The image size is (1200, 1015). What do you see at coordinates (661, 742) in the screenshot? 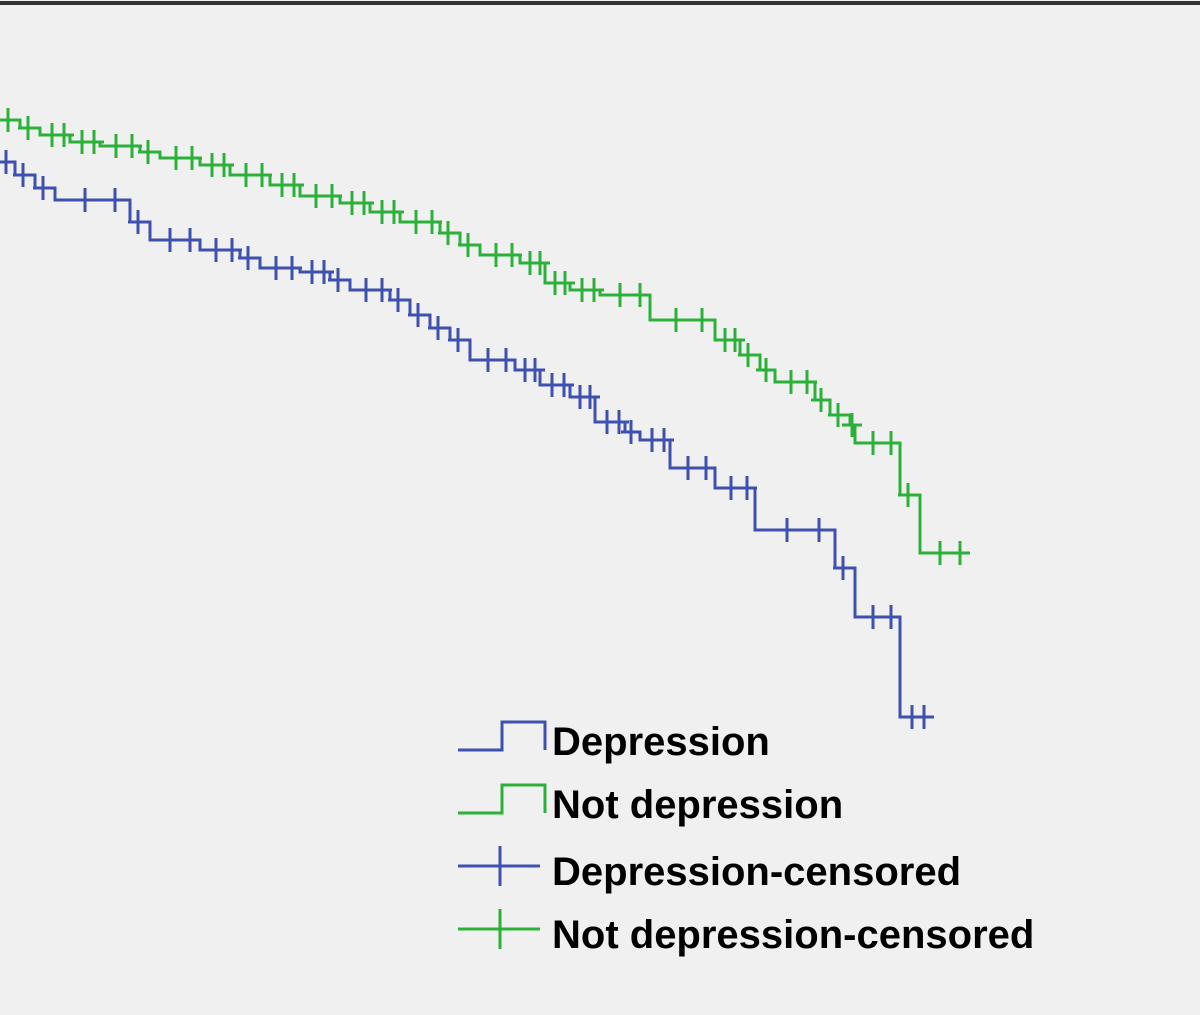
I see `legend-label: Depression` at bounding box center [661, 742].